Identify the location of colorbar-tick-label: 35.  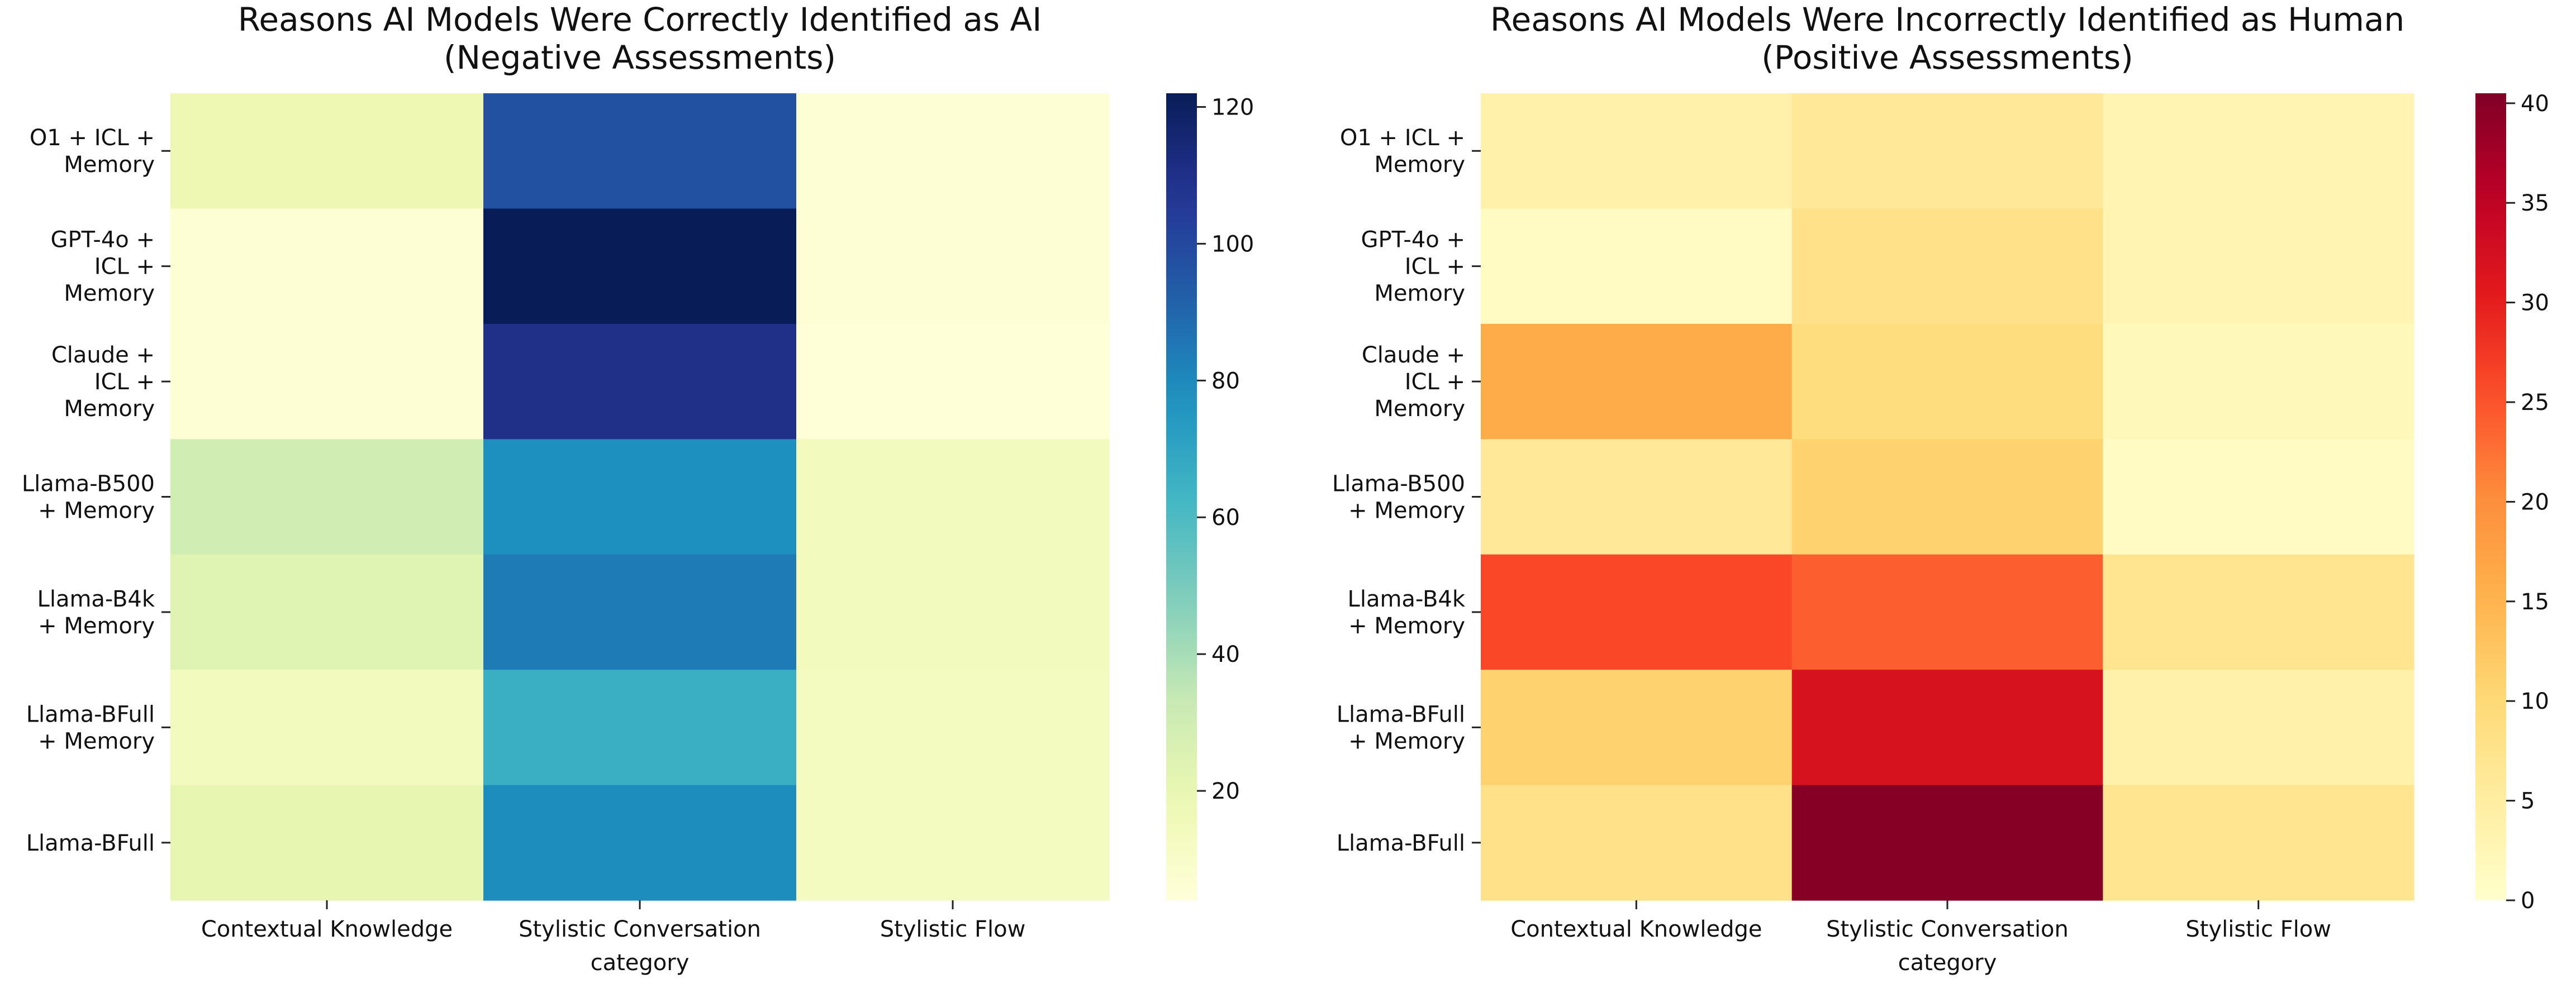
(2535, 203).